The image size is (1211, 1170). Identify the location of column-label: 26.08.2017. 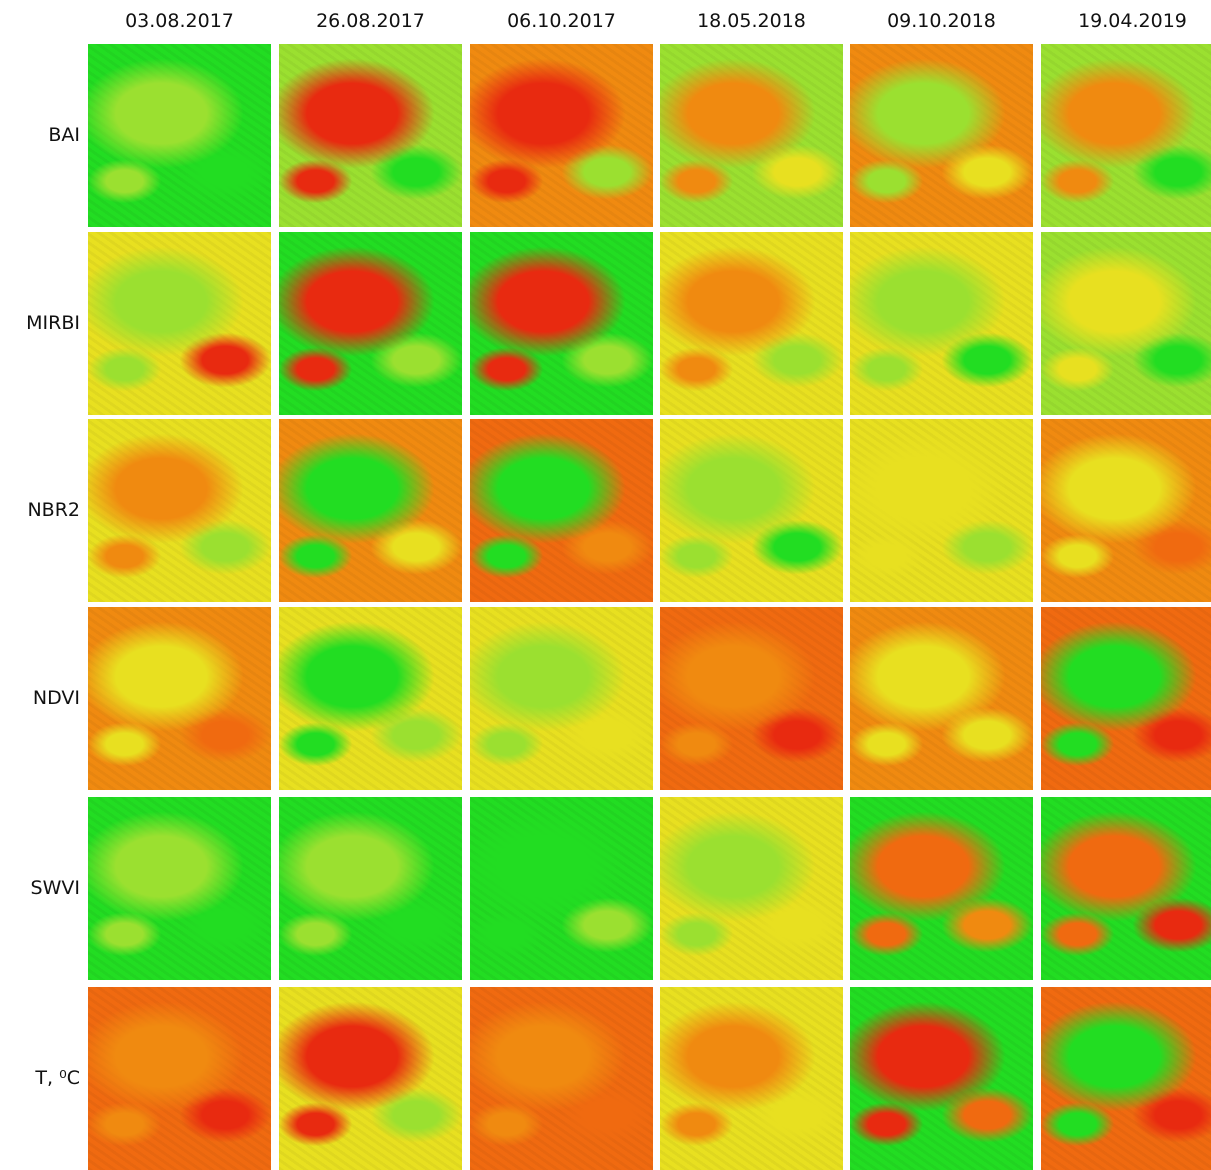
(370, 21).